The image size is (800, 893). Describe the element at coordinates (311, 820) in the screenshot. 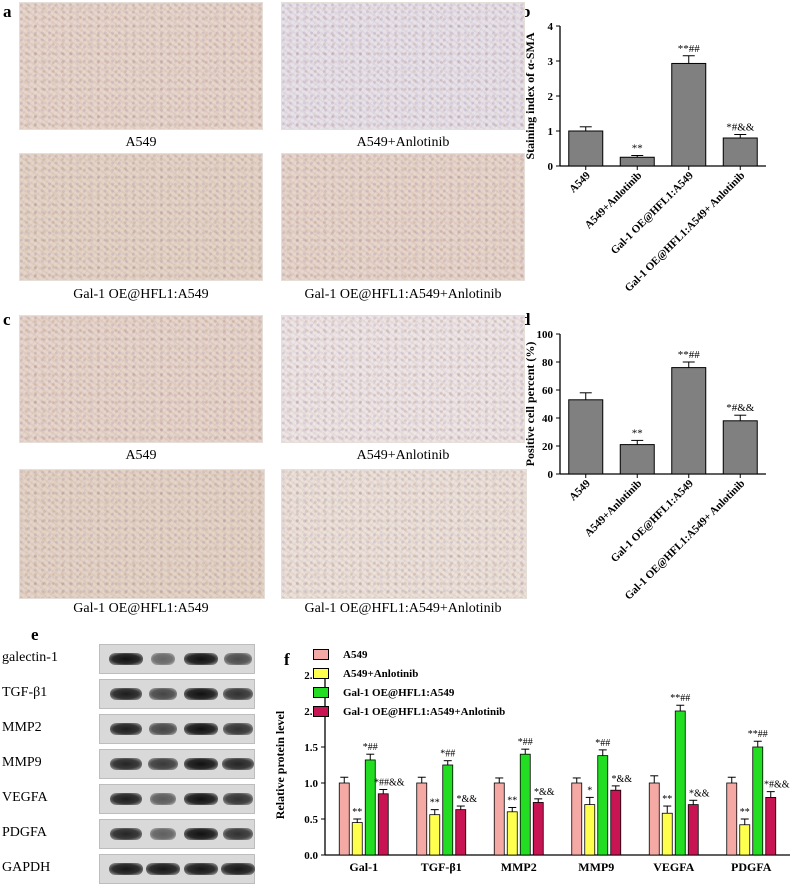

I see `chart-f-y-tick-label: 0.5` at that location.